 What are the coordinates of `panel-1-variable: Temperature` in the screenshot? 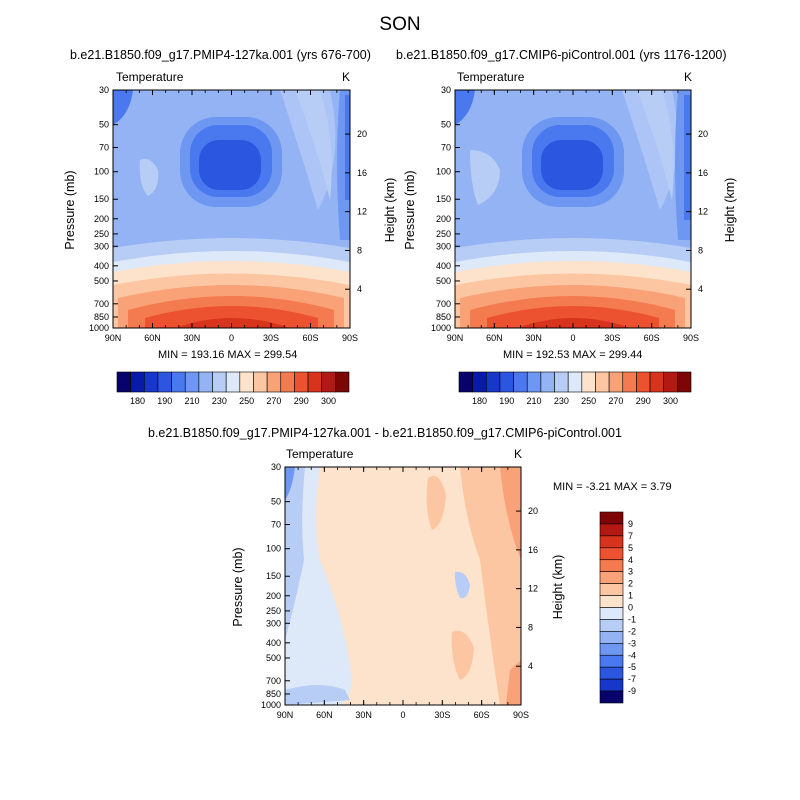 It's located at (150, 77).